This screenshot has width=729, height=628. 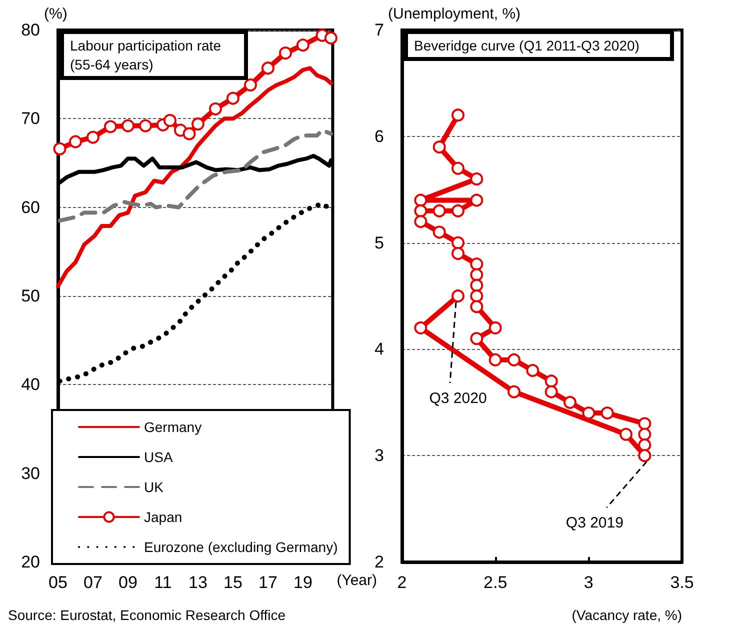 I want to click on x-tick-label: 11, so click(x=163, y=582).